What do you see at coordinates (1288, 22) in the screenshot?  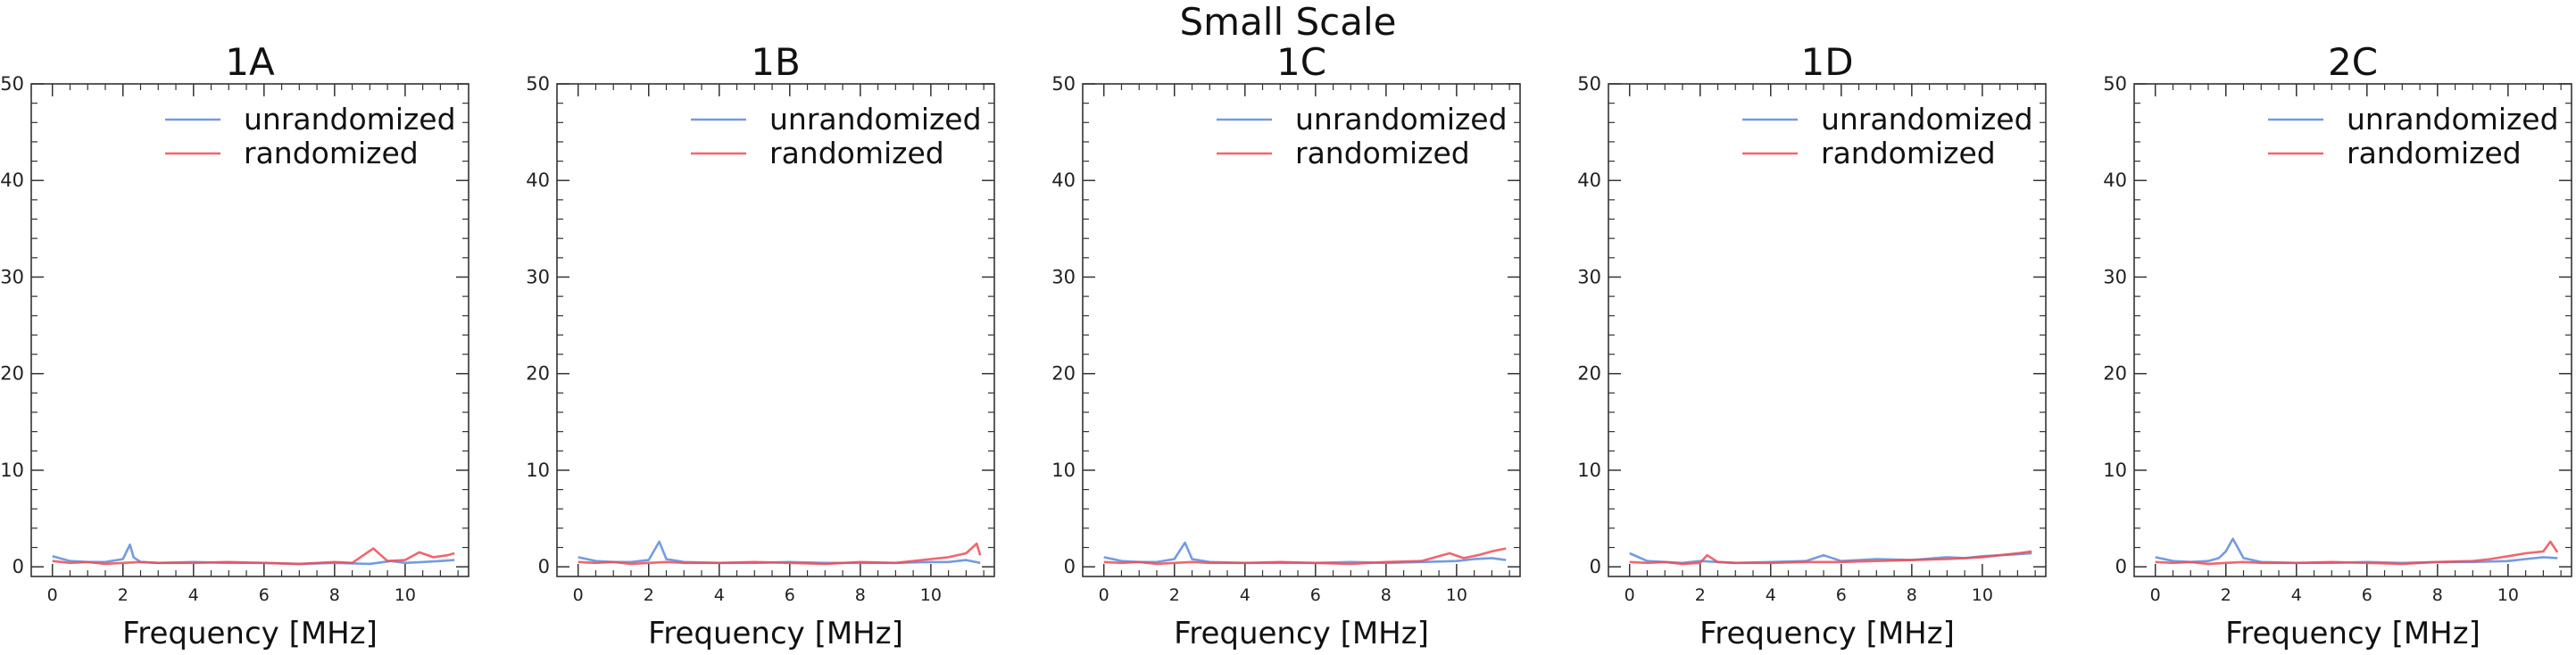 I see `figure-title: Small Scale` at bounding box center [1288, 22].